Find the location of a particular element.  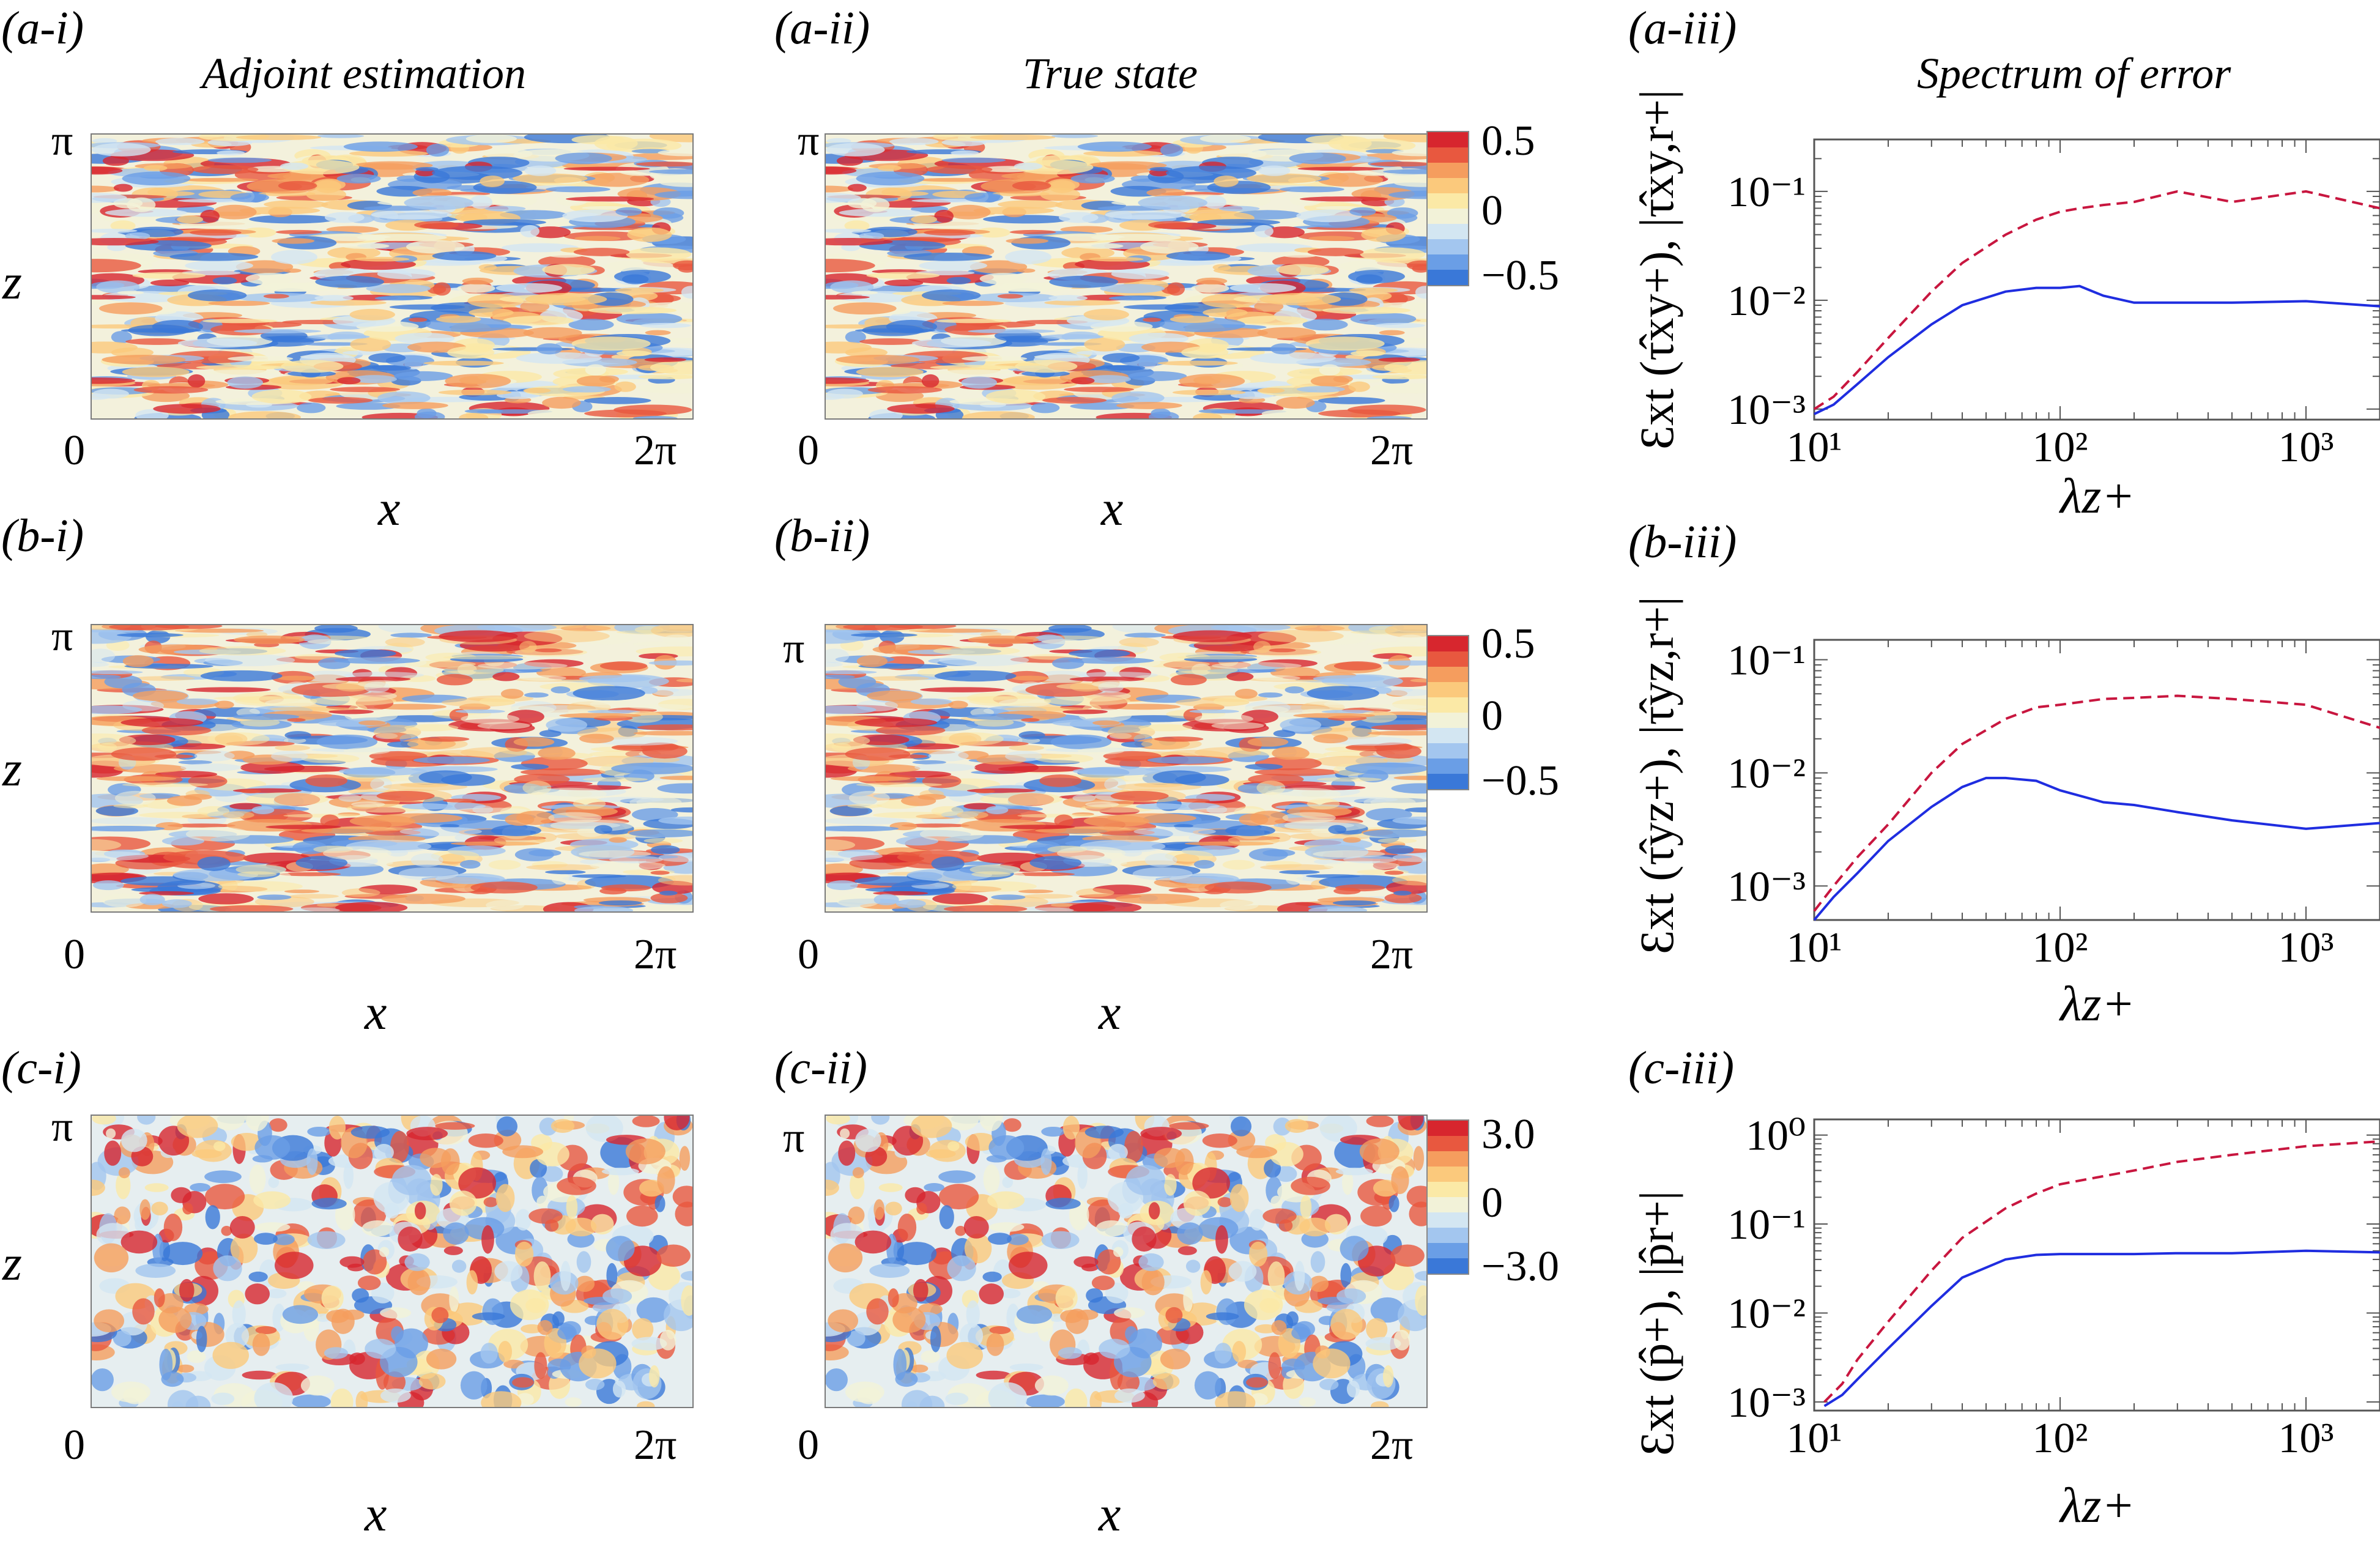

panel-label-a-ii: (a-ii) is located at coordinates (822, 28).